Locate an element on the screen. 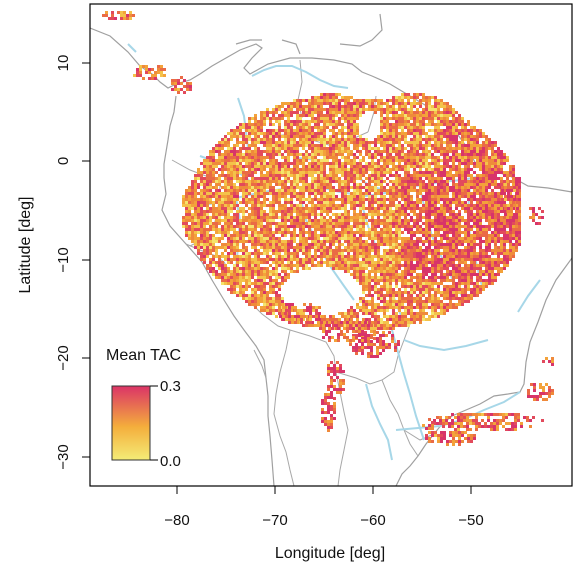 Image resolution: width=576 pixels, height=576 pixels. y-axis: 10 0 −10 −20 −30 Latitude [deg] is located at coordinates (53, 262).